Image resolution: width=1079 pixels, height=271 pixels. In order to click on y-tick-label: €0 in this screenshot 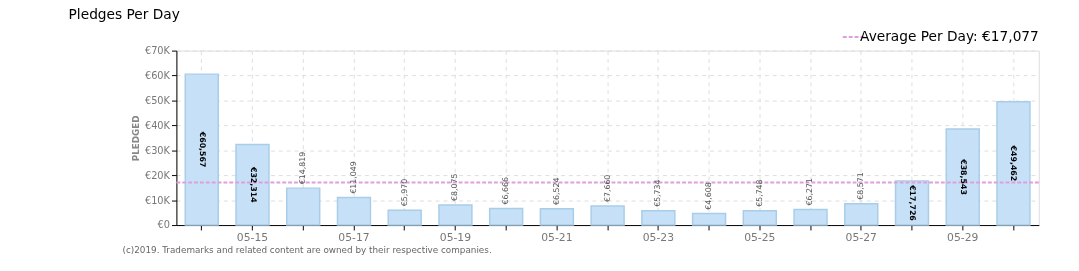, I will do `click(164, 225)`.